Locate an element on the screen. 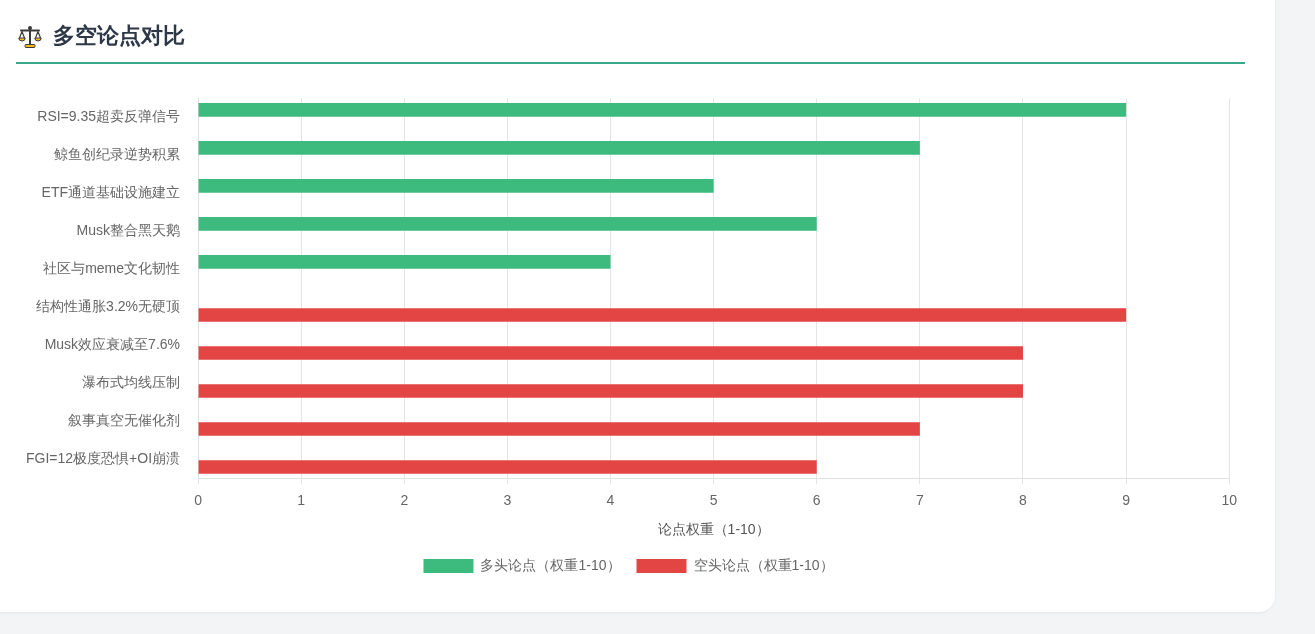  x-tick-label: 5 is located at coordinates (713, 499).